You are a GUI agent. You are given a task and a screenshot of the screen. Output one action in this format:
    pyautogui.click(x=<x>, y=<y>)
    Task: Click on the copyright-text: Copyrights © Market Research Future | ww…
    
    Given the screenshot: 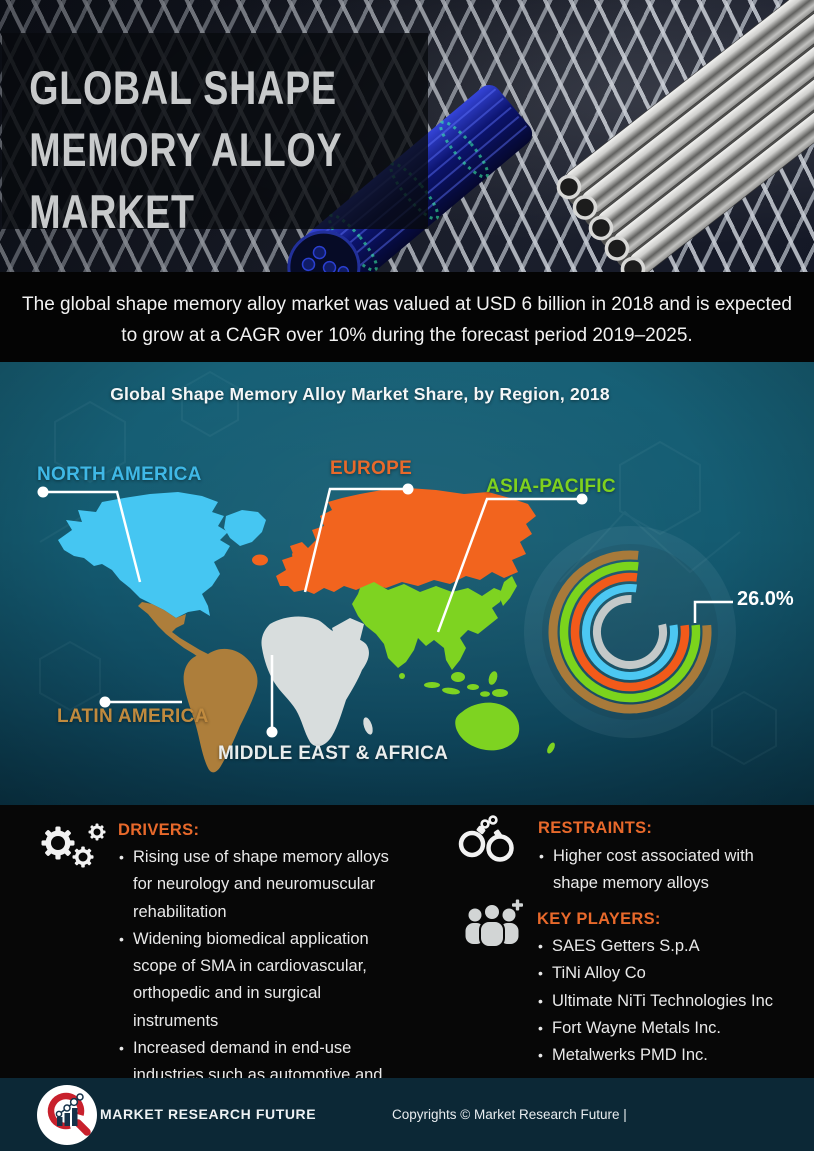 What is the action you would take?
    pyautogui.click(x=509, y=1114)
    